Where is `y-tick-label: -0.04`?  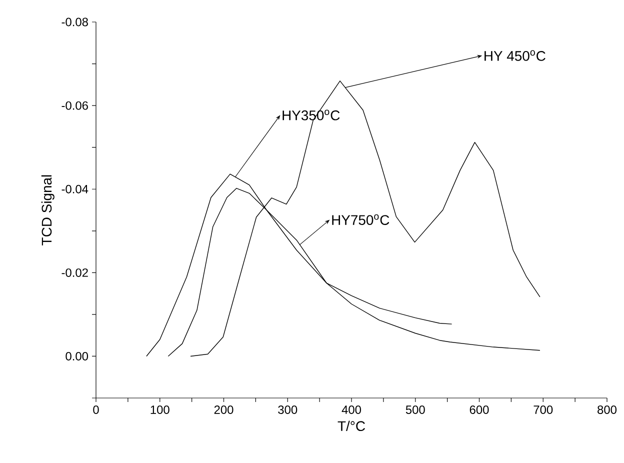 y-tick-label: -0.04 is located at coordinates (75, 189).